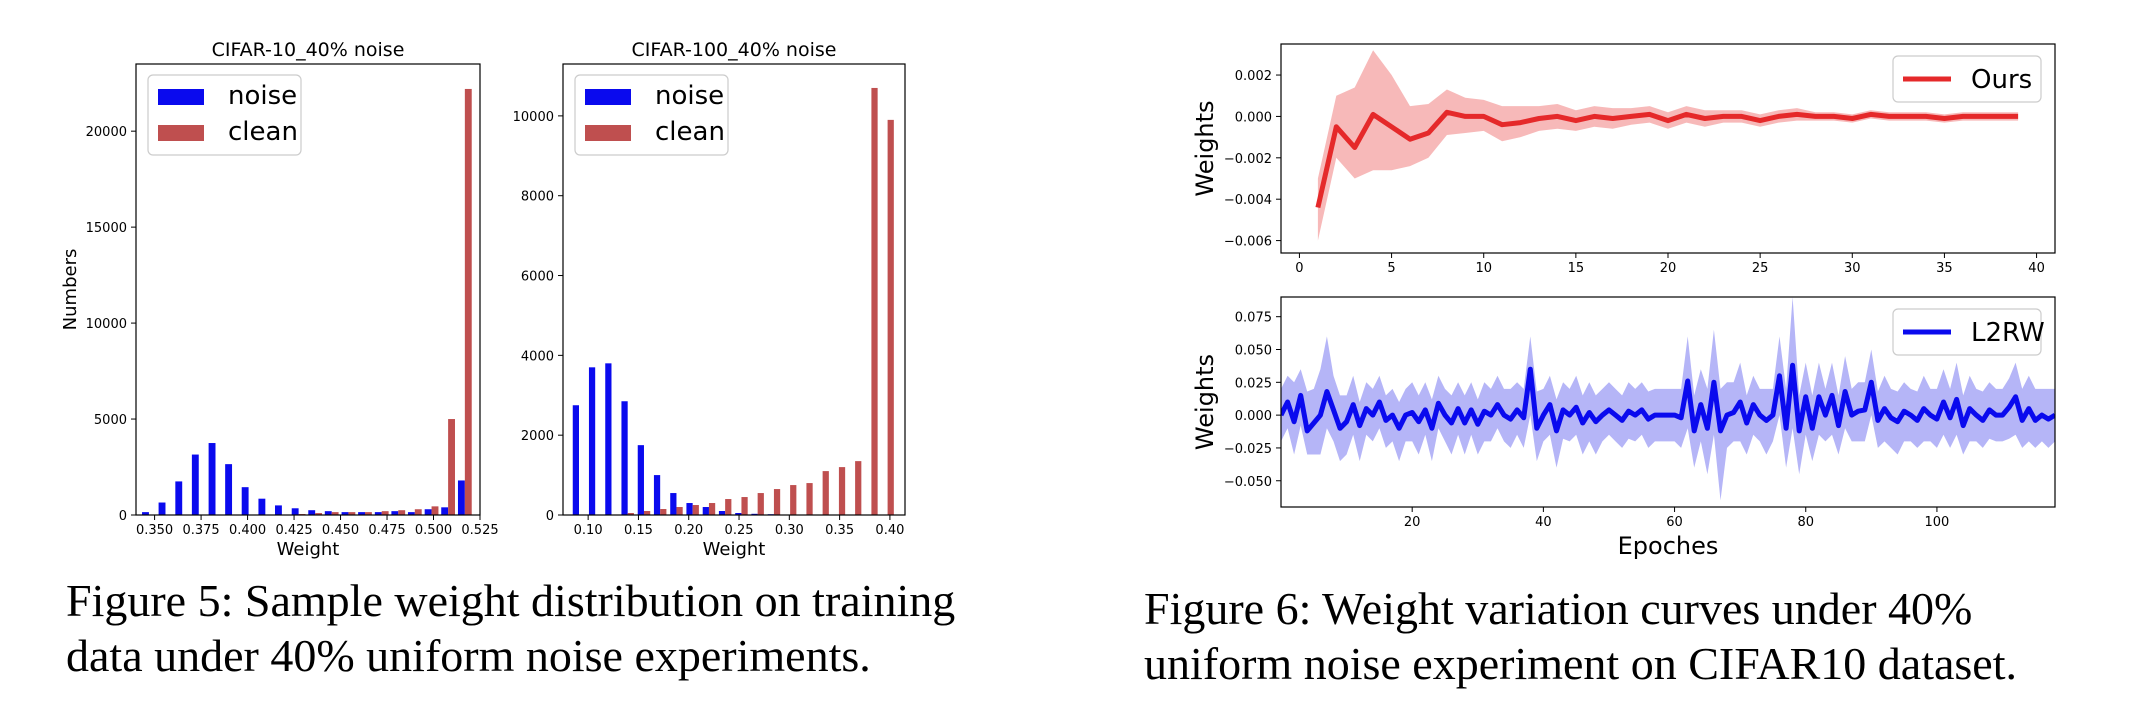  Describe the element at coordinates (2008, 333) in the screenshot. I see `l2rw-legend-label: L2RW` at that location.